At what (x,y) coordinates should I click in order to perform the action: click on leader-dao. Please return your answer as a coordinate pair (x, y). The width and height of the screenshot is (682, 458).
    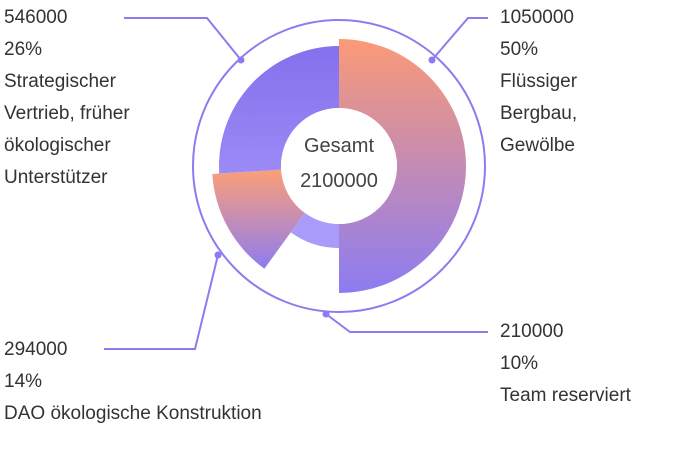
    Looking at the image, I should click on (161, 302).